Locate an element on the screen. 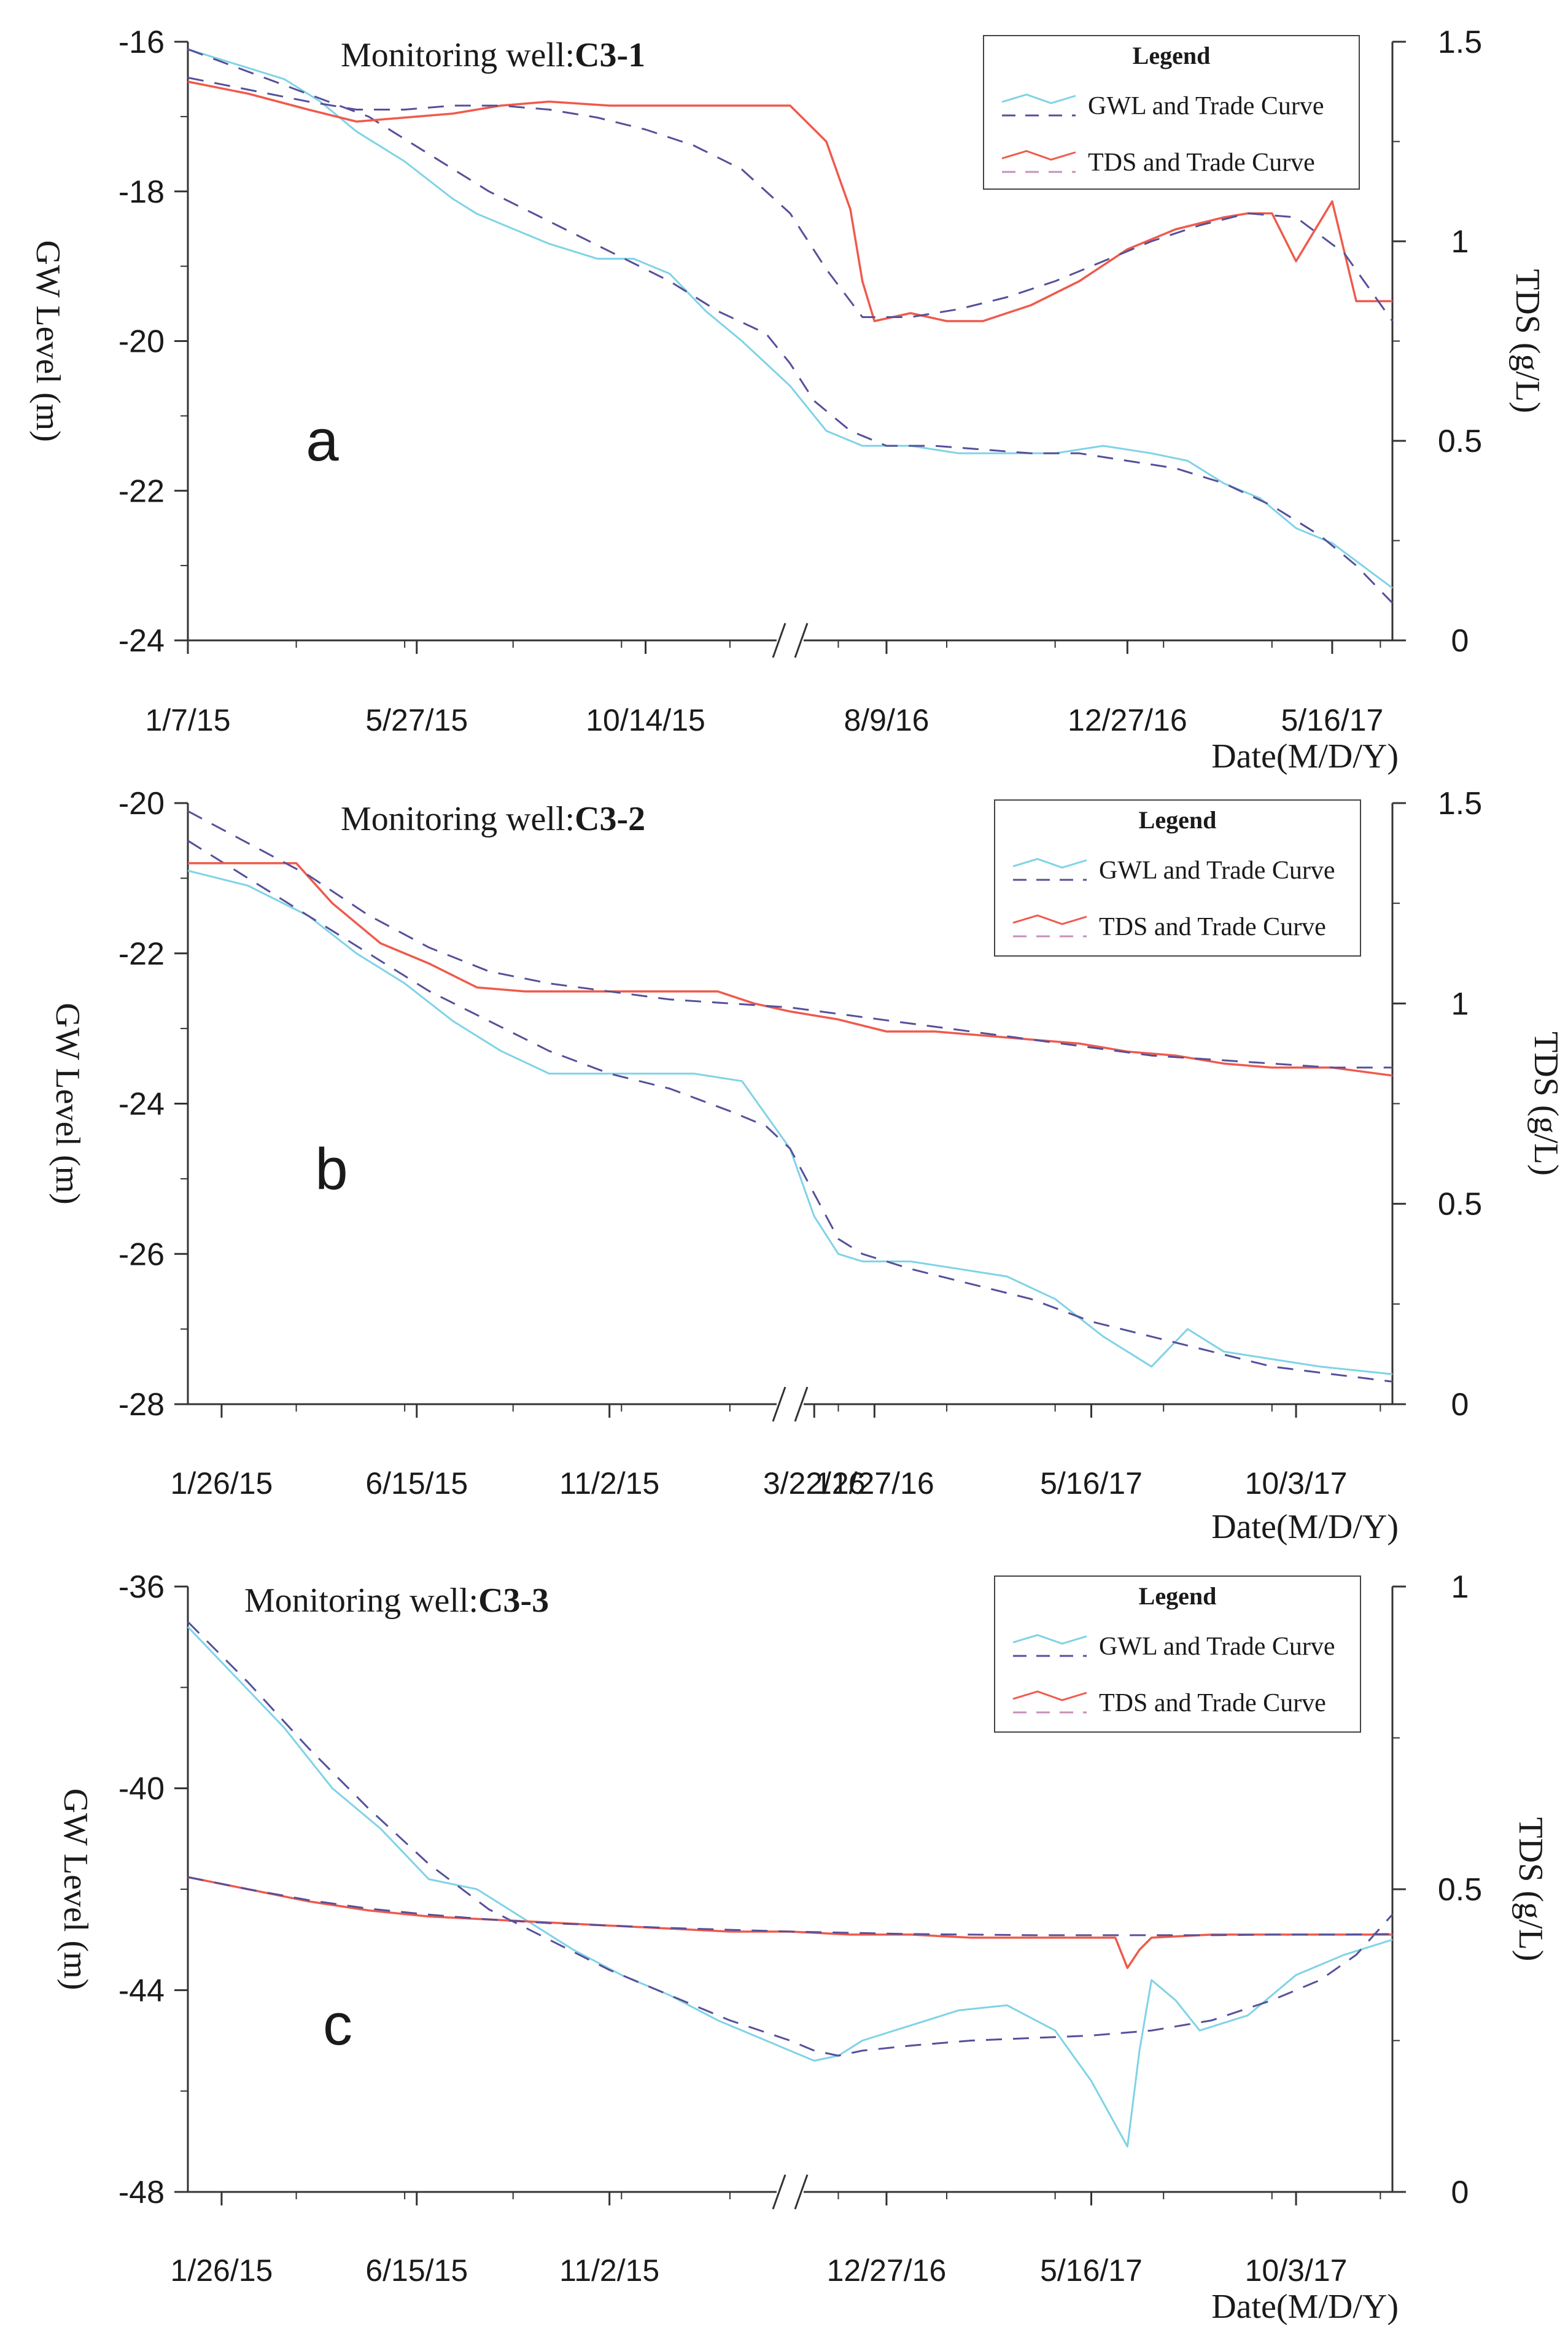 The width and height of the screenshot is (1568, 2327). x-tick-label: 8/9/16 is located at coordinates (887, 720).